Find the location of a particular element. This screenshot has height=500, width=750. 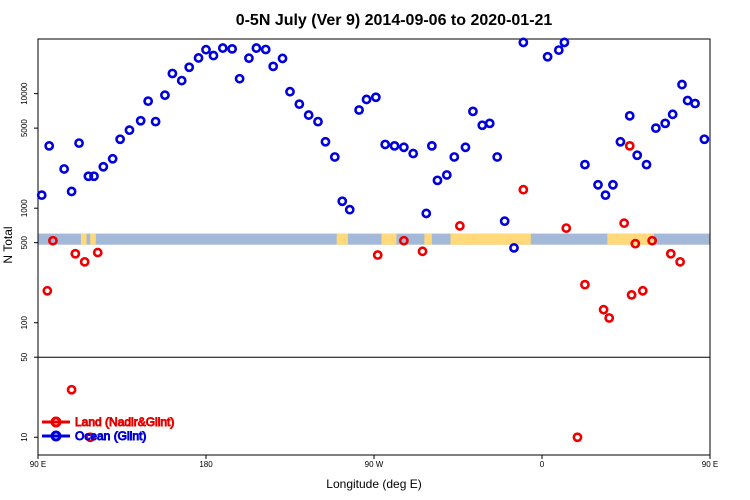

legend-ocean-label: Ocean (Glint) is located at coordinates (110, 436).